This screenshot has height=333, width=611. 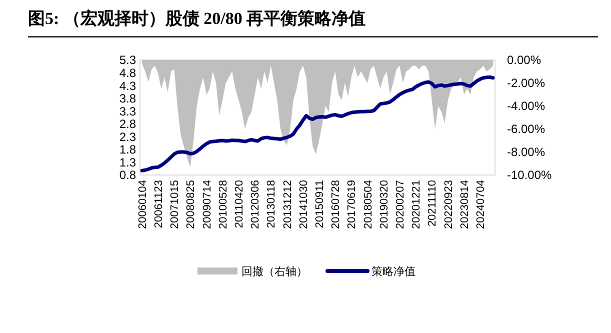 What do you see at coordinates (127, 85) in the screenshot?
I see `y-tick-label: 4.3` at bounding box center [127, 85].